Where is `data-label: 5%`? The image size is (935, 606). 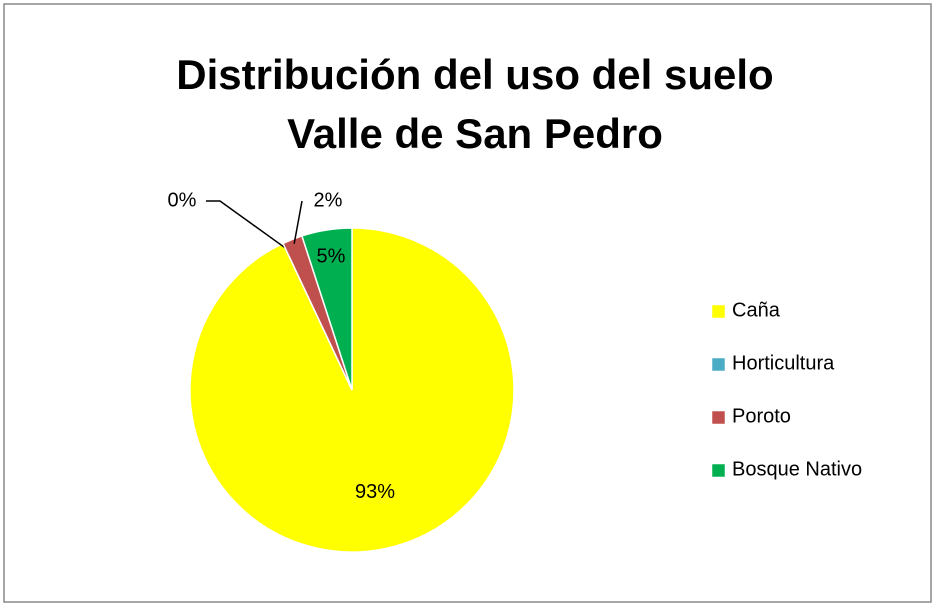 data-label: 5% is located at coordinates (331, 256).